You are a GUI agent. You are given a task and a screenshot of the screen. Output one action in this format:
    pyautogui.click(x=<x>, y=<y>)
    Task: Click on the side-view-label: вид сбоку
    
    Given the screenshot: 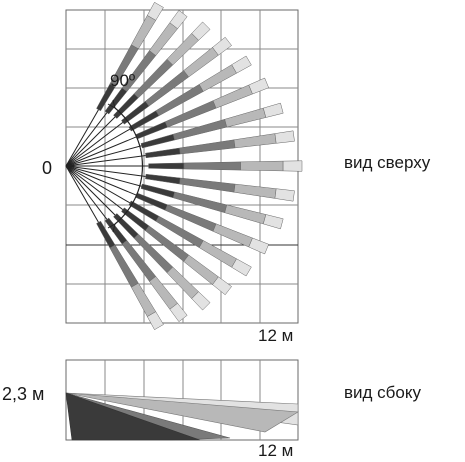 What is the action you would take?
    pyautogui.click(x=382, y=392)
    